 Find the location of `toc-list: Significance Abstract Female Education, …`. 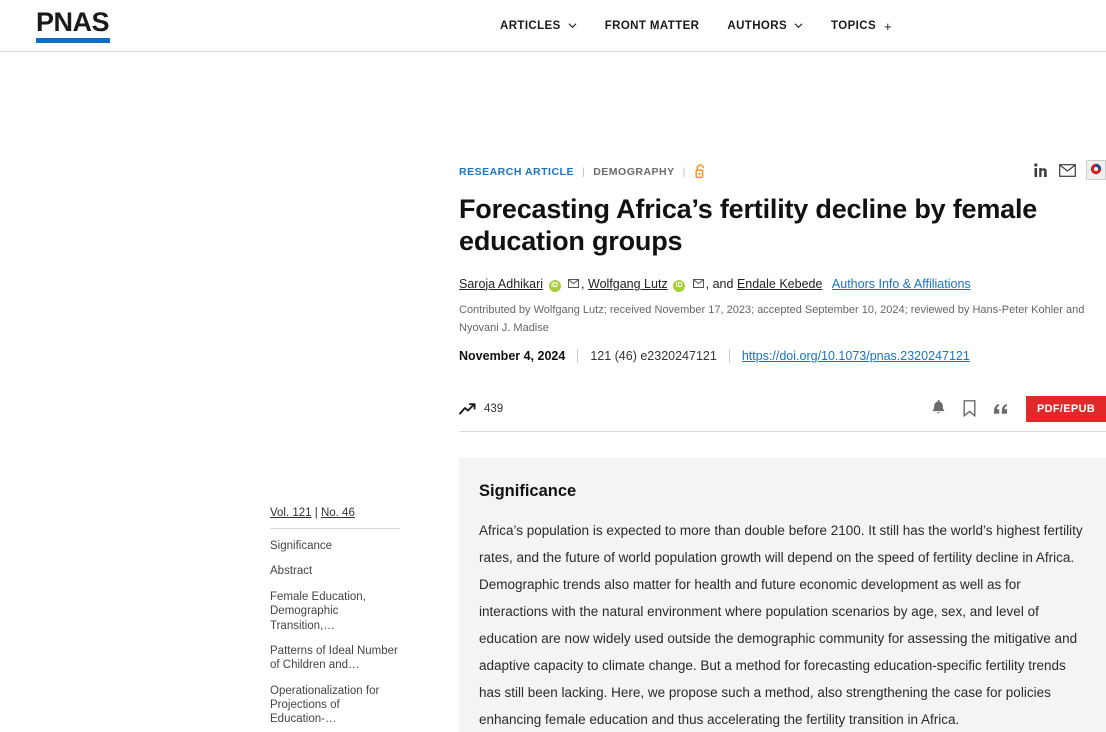

toc-list: Significance Abstract Female Education, … is located at coordinates (336, 635).